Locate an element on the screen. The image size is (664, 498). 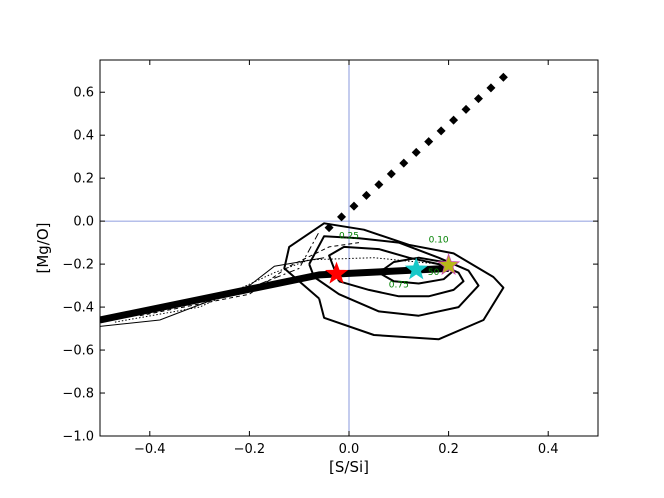
x-tick-label: 0.2 is located at coordinates (448, 449).